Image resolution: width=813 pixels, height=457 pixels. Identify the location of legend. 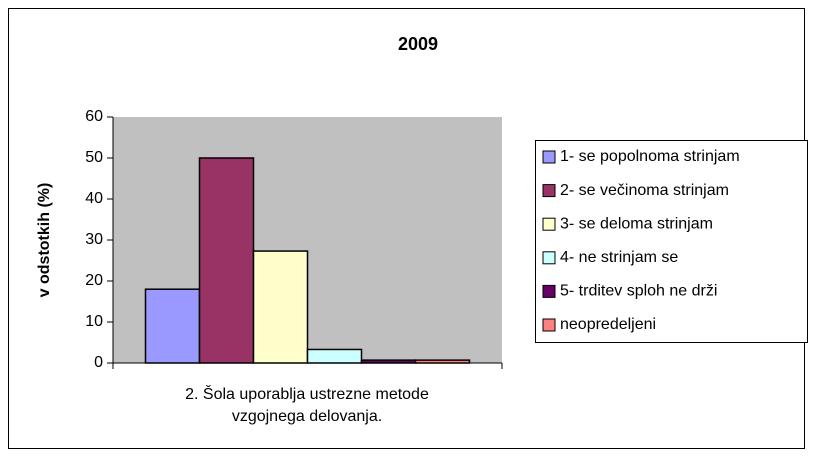
(671, 241).